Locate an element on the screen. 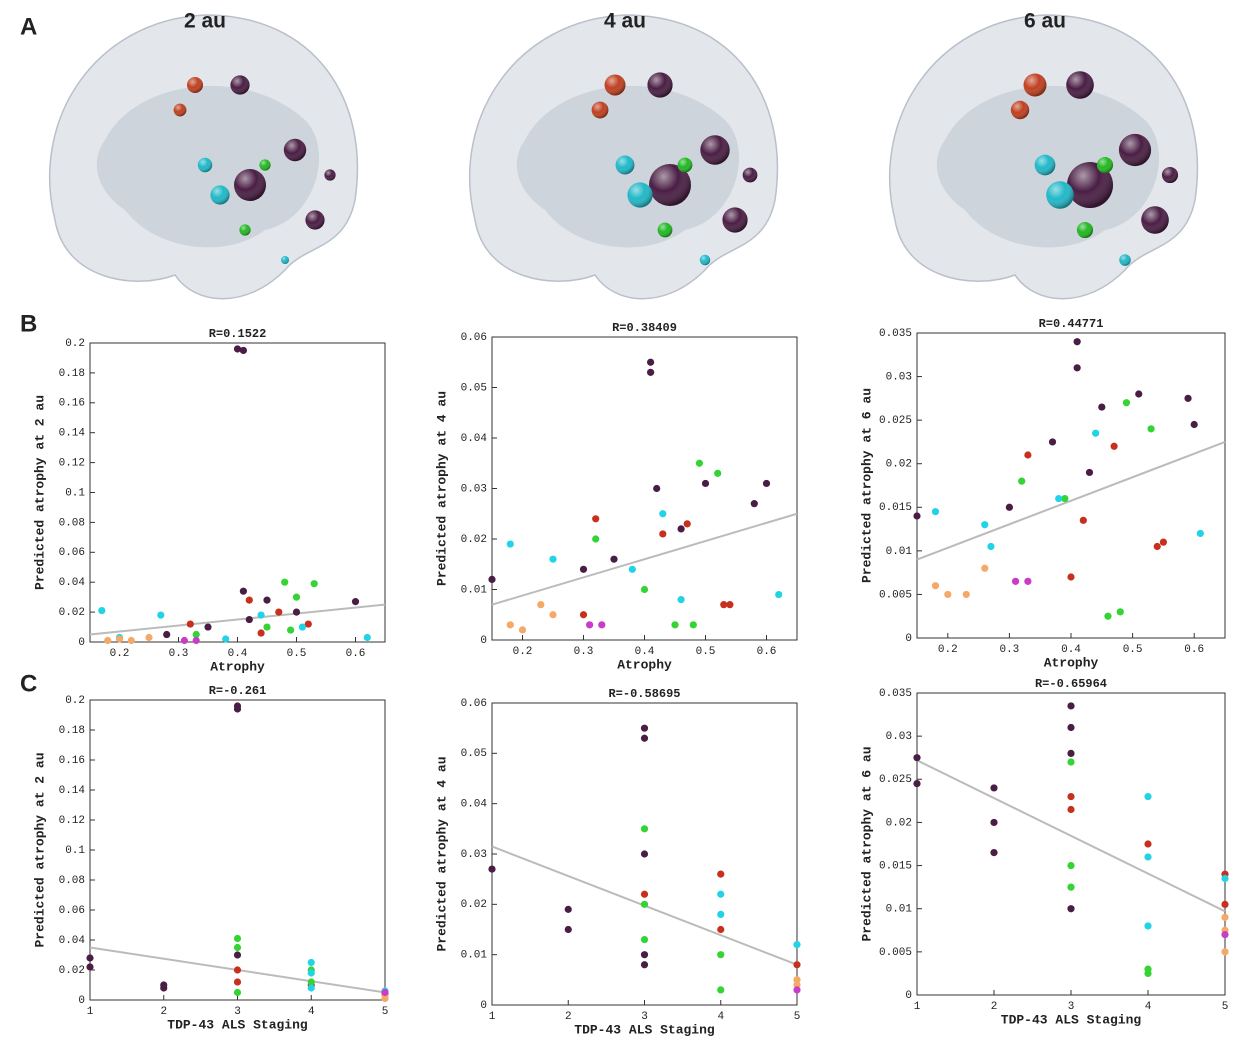 The image size is (1244, 1040). panel-label: C is located at coordinates (28, 683).